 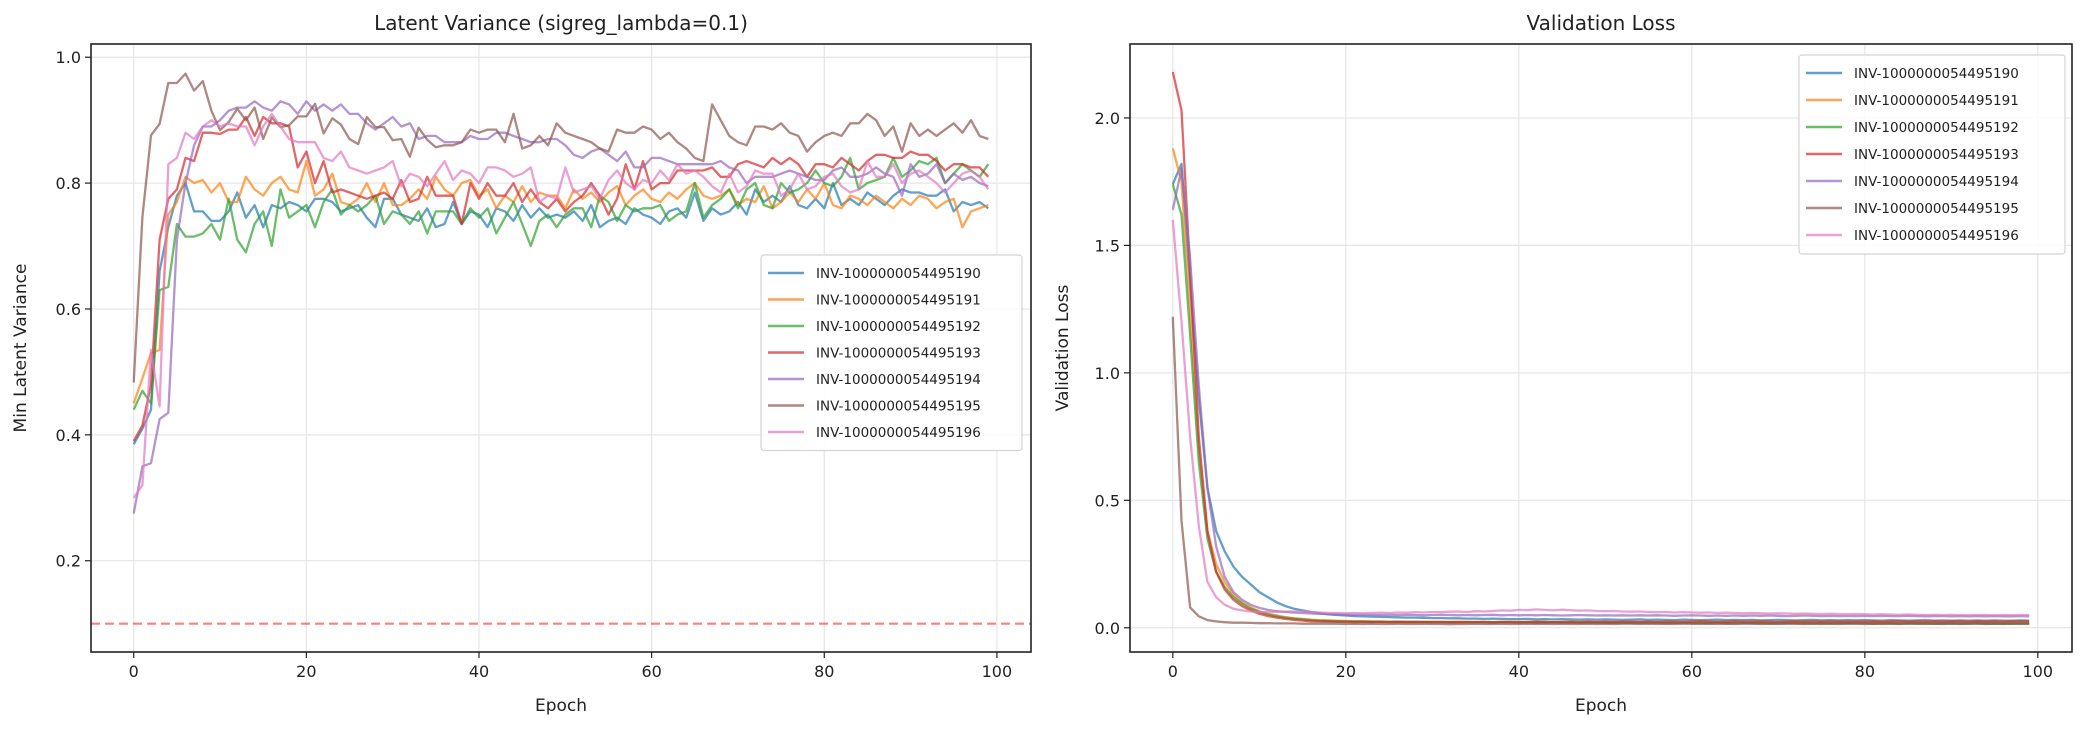 What do you see at coordinates (68, 561) in the screenshot?
I see `y-tick-label: 0.2` at bounding box center [68, 561].